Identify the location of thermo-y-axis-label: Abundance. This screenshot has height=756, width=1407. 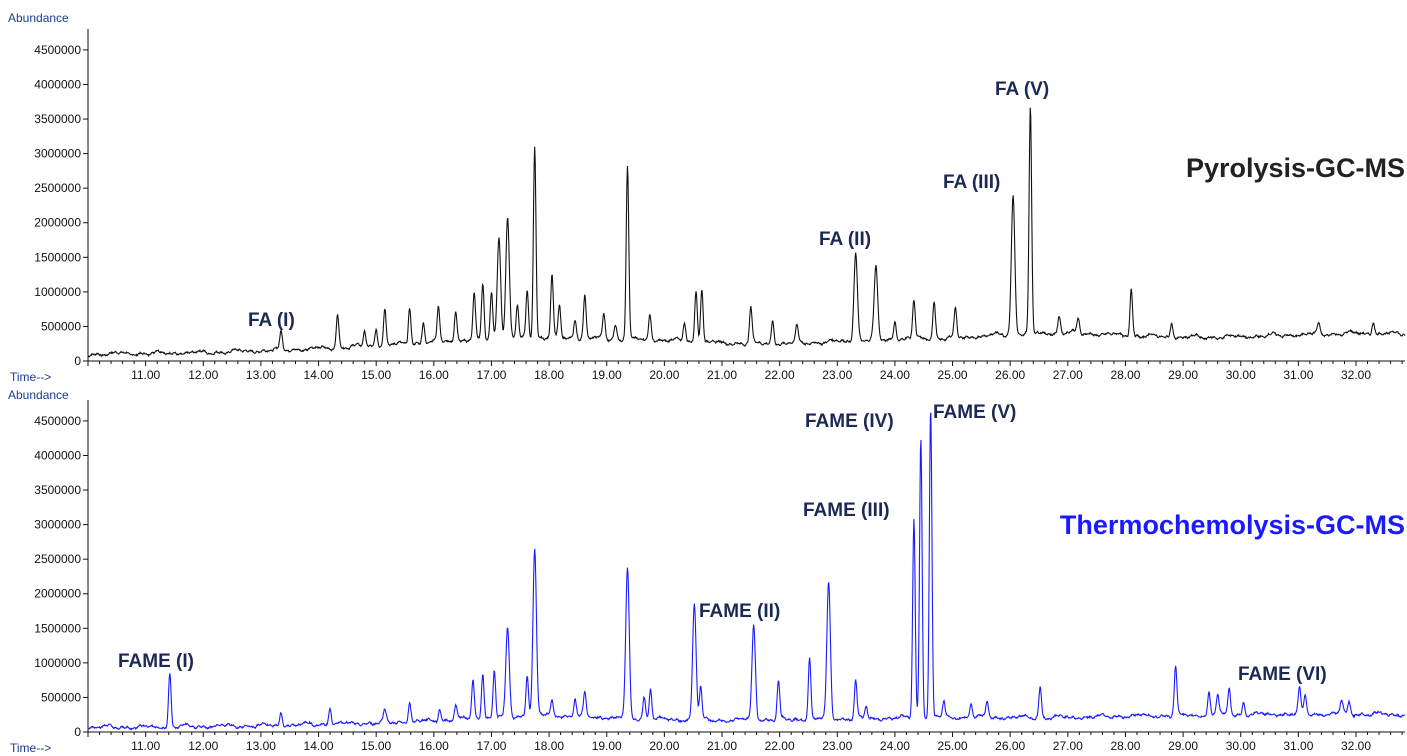
(38, 395).